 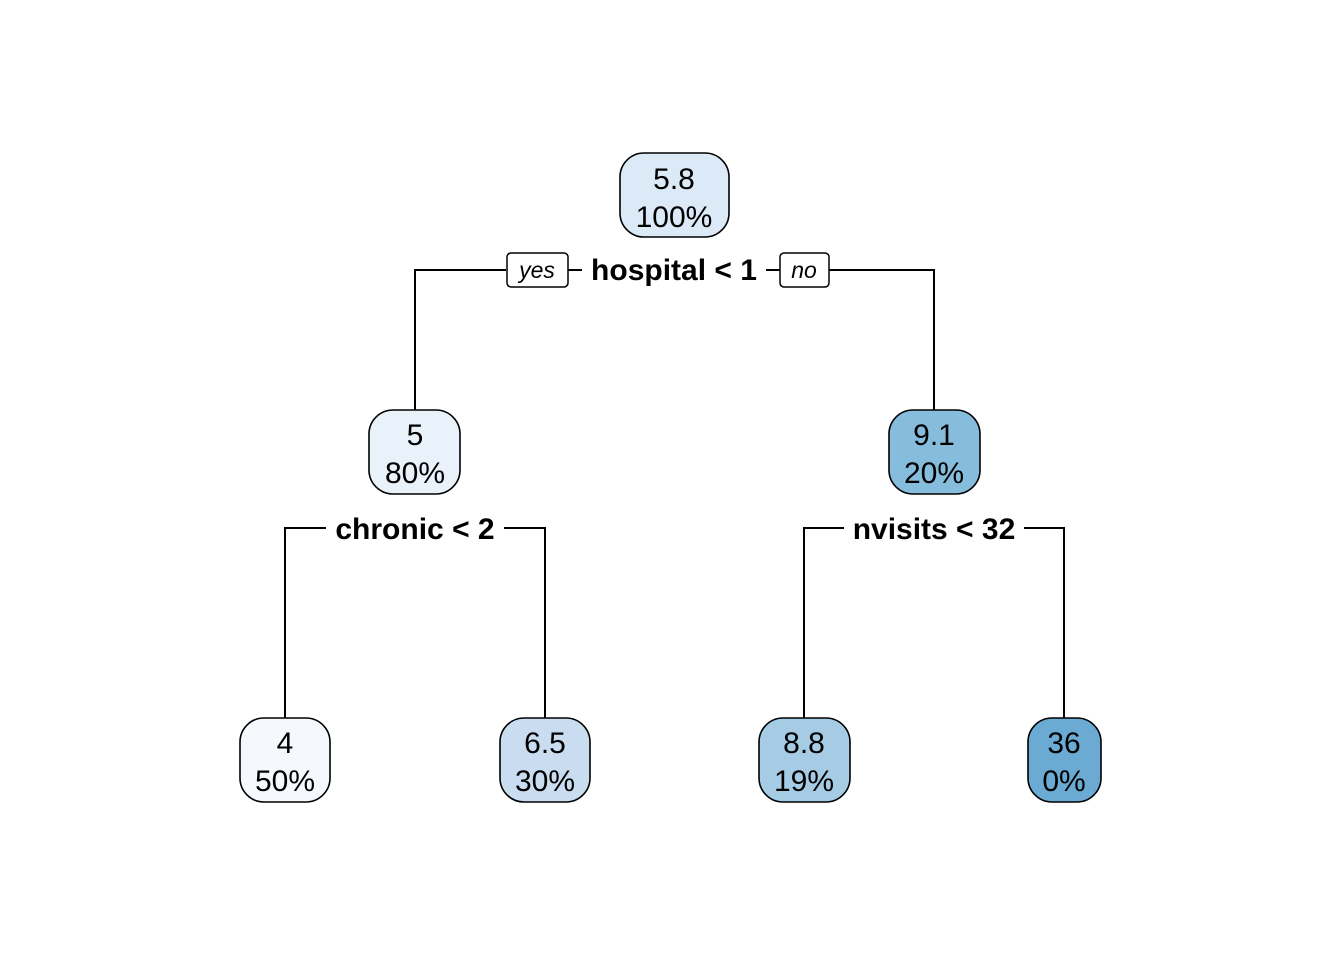 I want to click on edge-right-rr, so click(x=1044, y=622).